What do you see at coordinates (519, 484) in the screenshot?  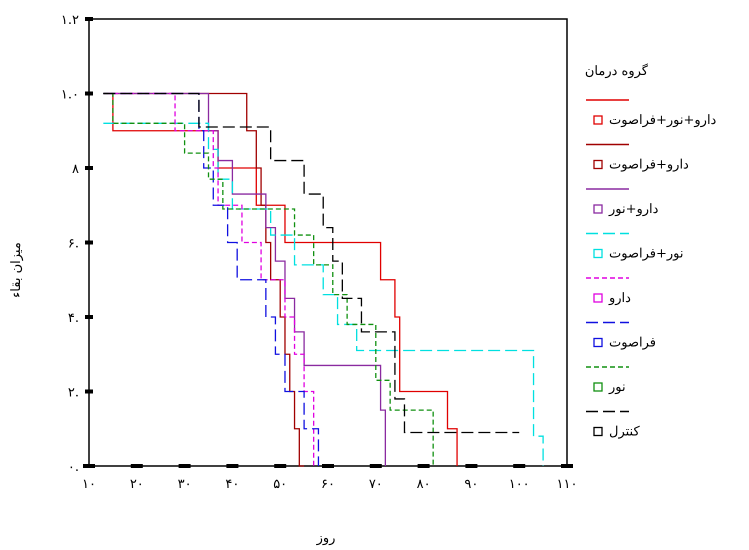 I see `x-tick-label: ۱۰۰` at bounding box center [519, 484].